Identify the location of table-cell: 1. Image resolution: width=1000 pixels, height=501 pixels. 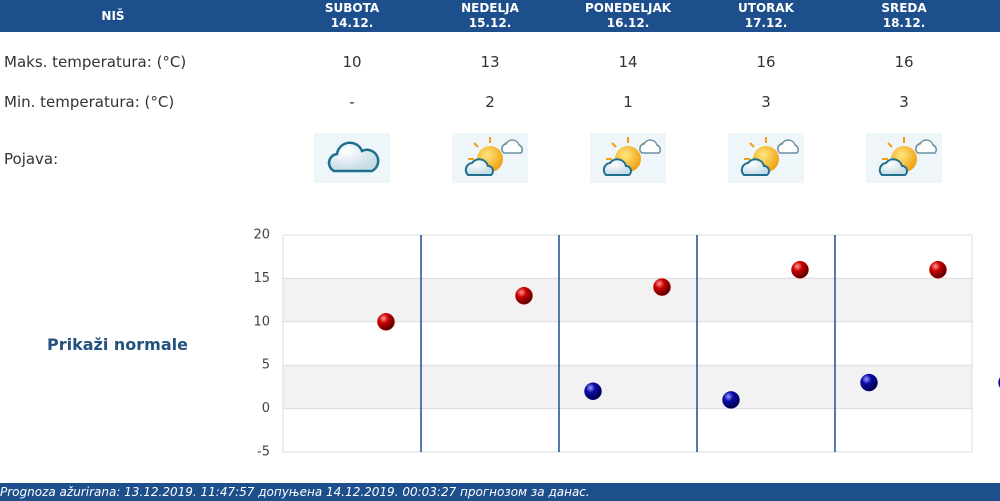
(628, 102).